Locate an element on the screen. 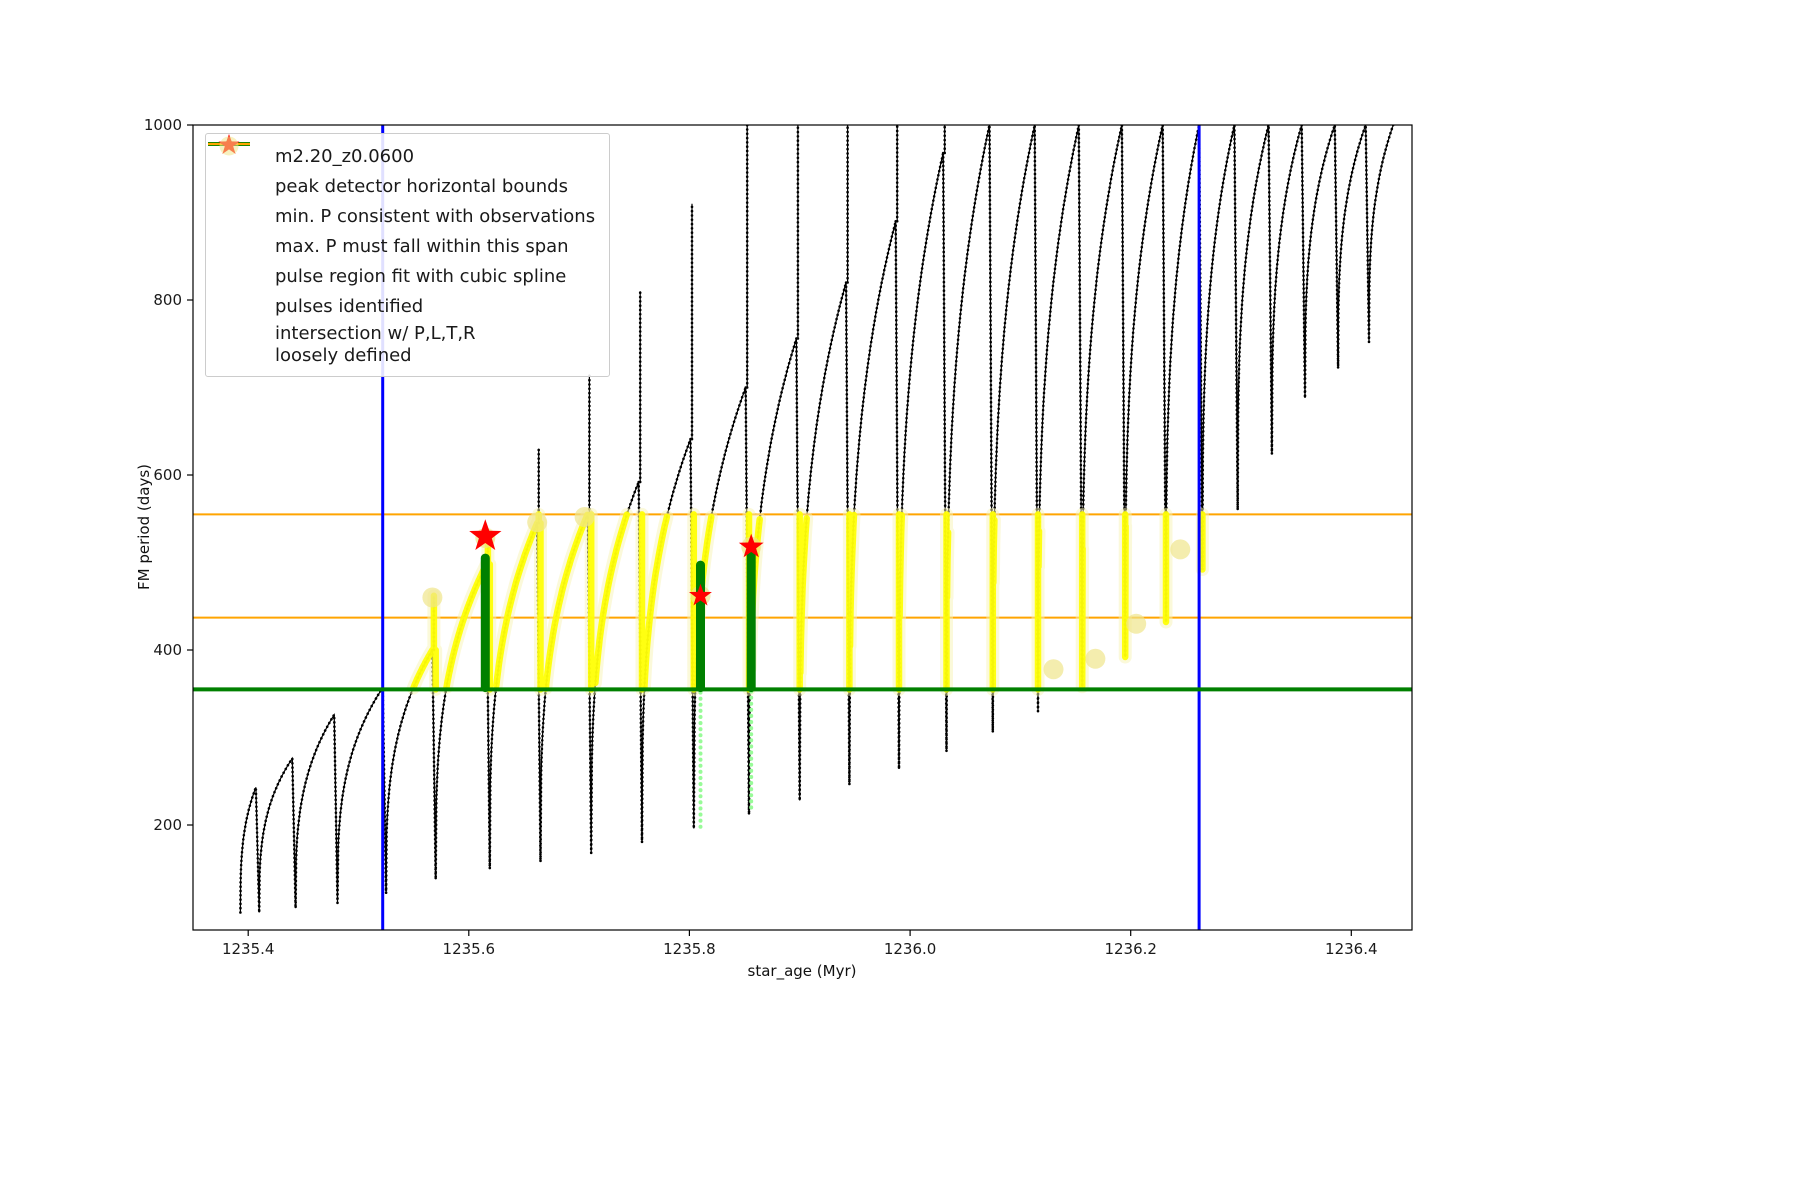 The height and width of the screenshot is (1200, 1800). y-tick-label: 800 is located at coordinates (167, 300).